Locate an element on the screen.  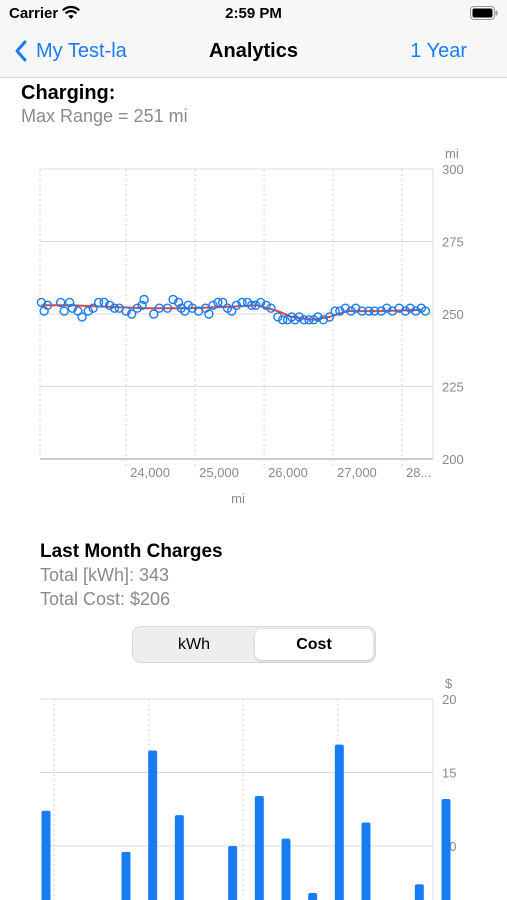
x-tick-label: 26,000 is located at coordinates (288, 472).